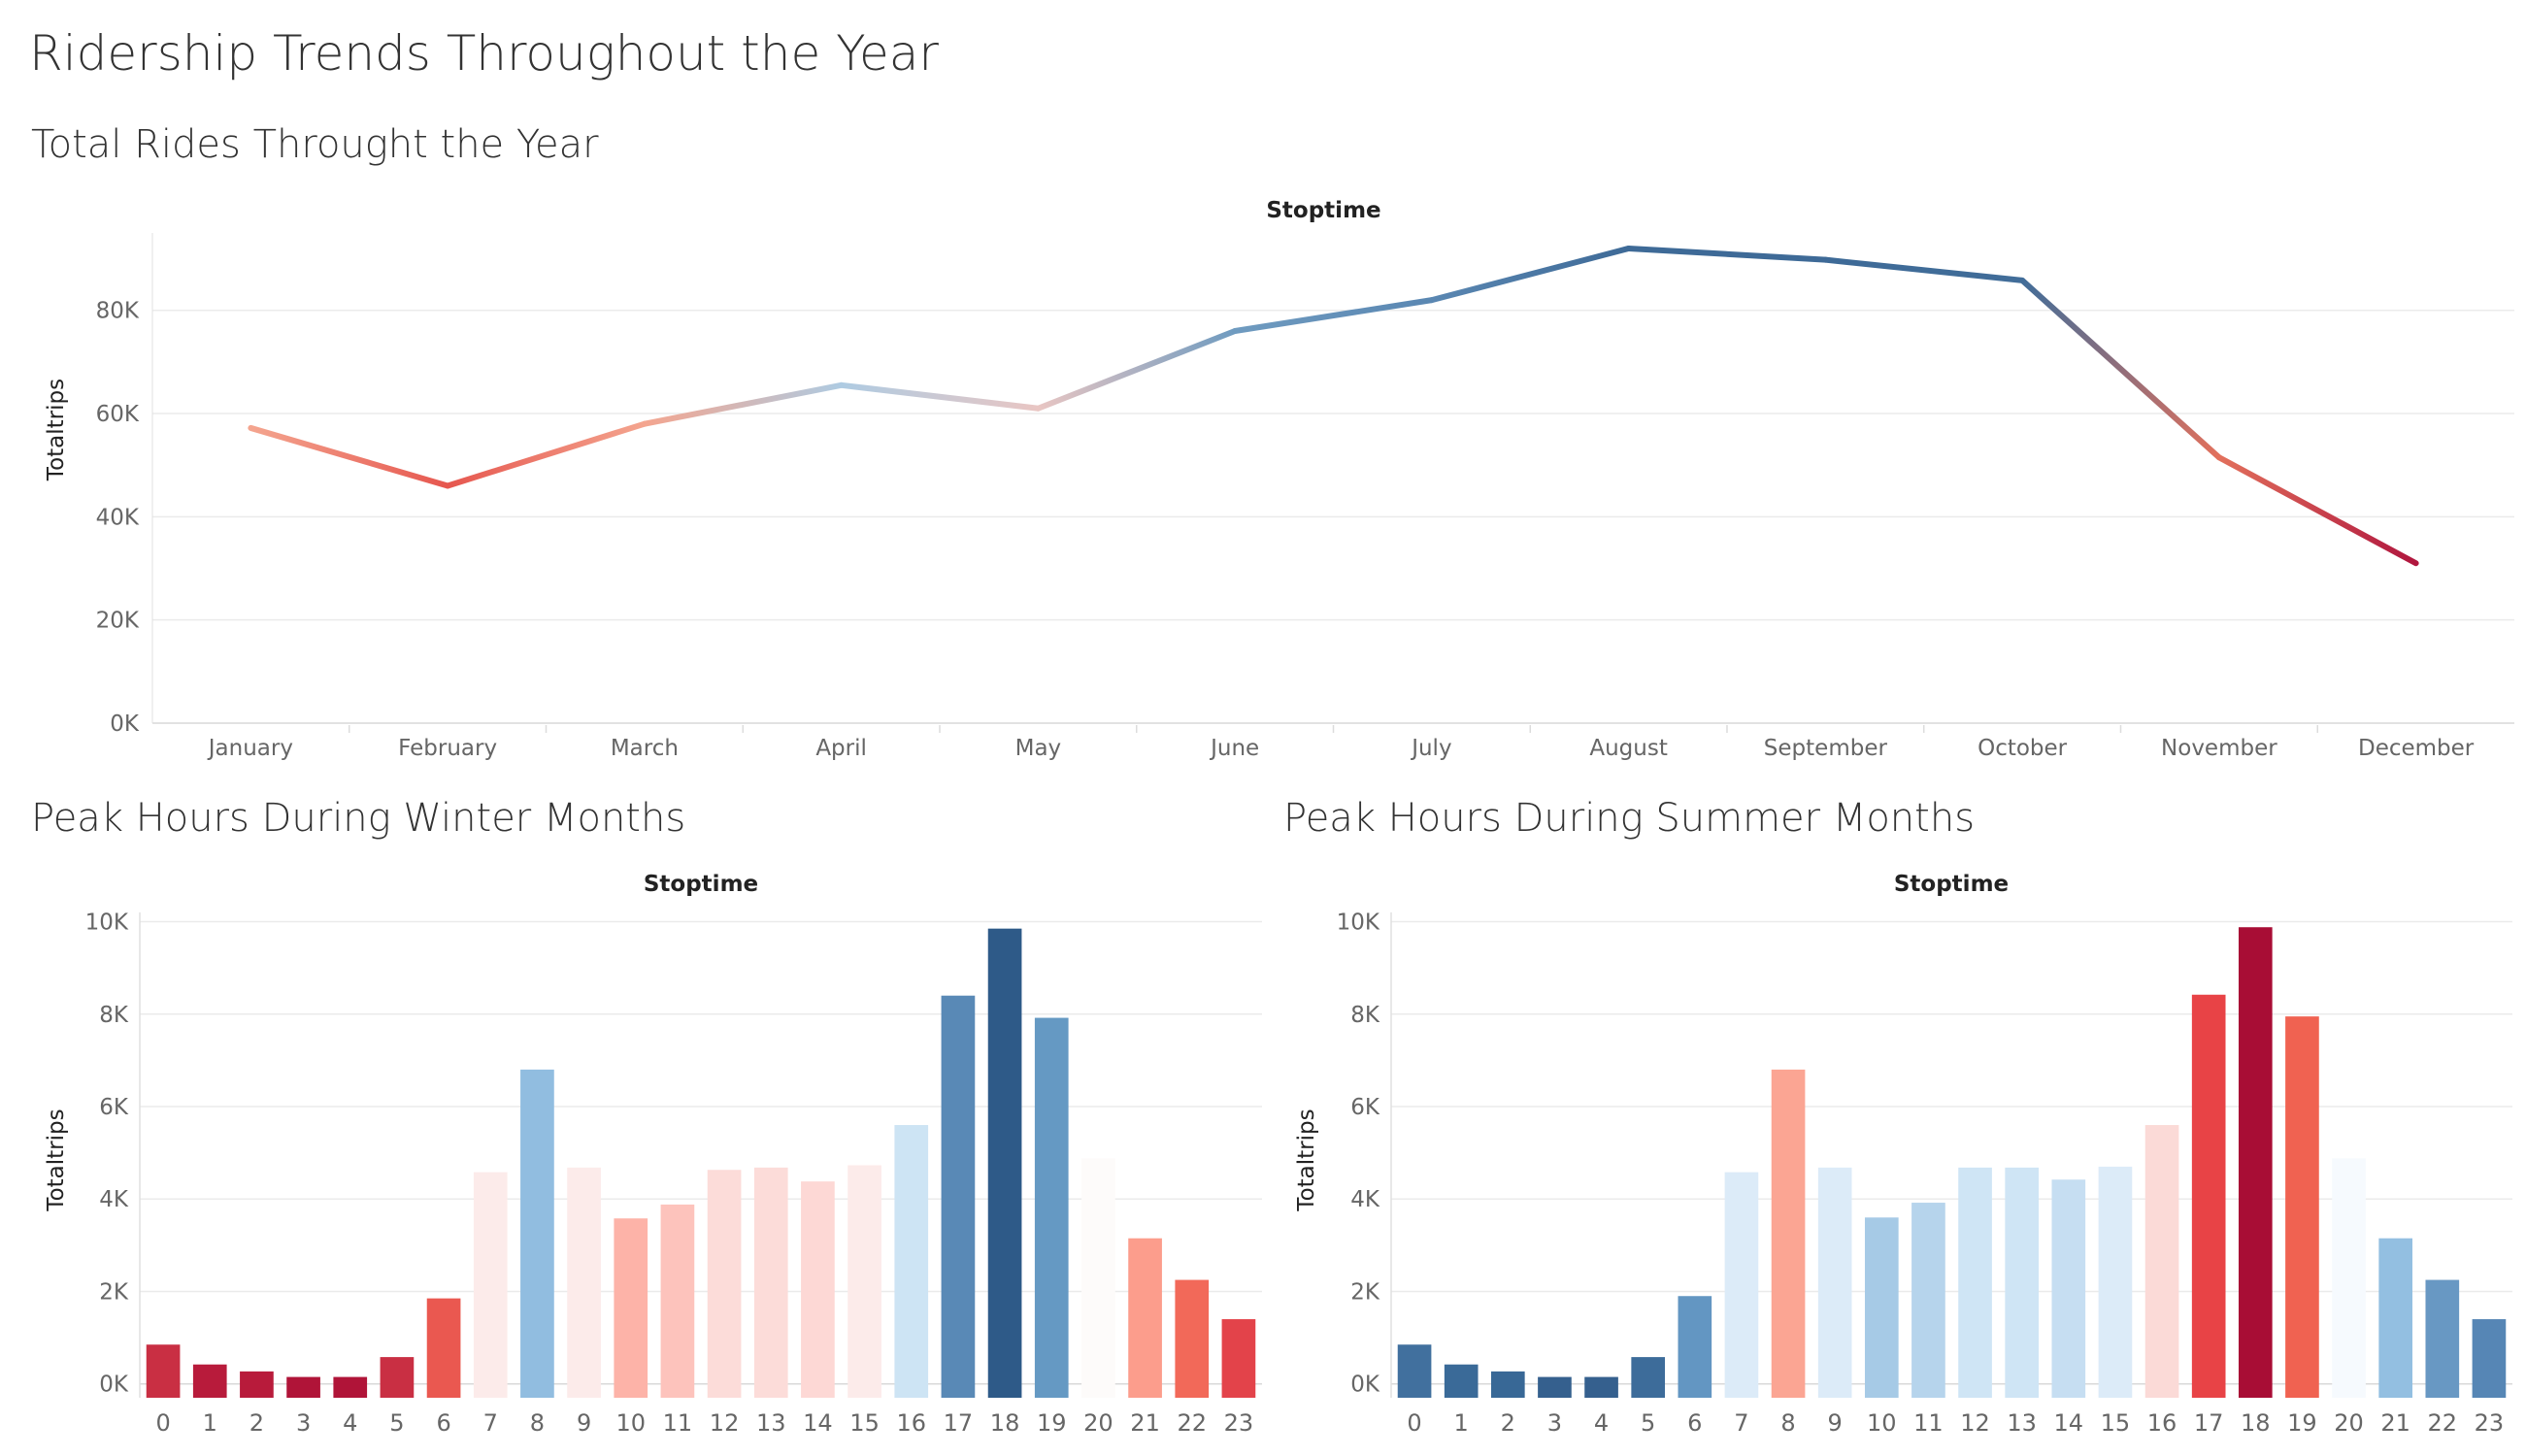 Image resolution: width=2526 pixels, height=1456 pixels. Describe the element at coordinates (2120, 369) in the screenshot. I see `series-line-segment-october` at that location.